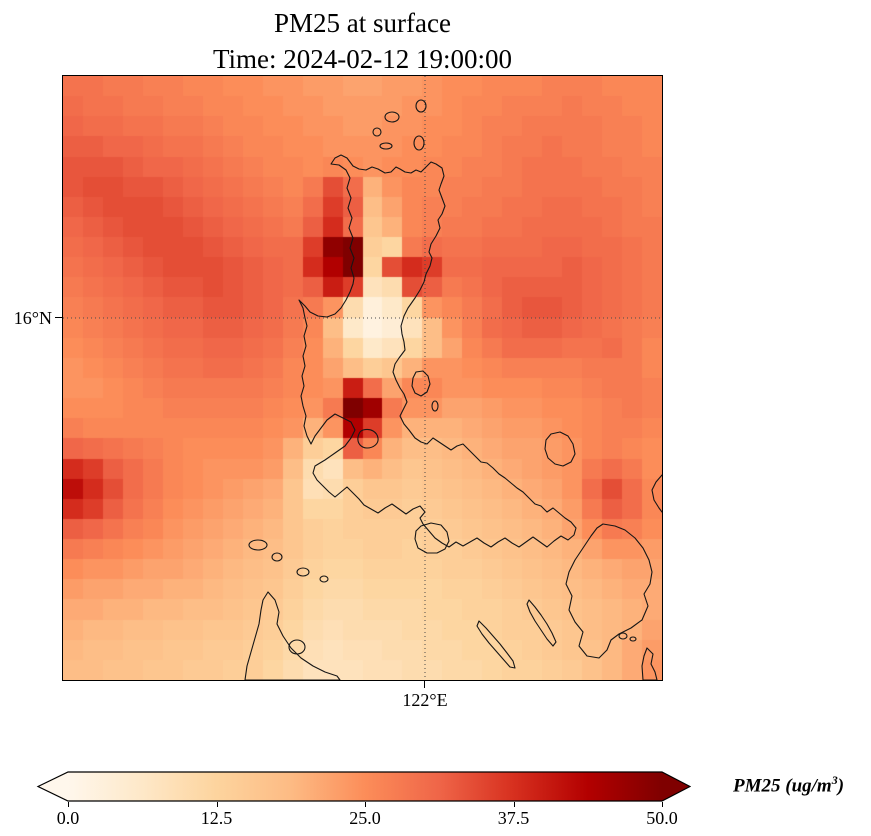 The image size is (871, 836). I want to click on colorbar-gradient-bar, so click(365, 786).